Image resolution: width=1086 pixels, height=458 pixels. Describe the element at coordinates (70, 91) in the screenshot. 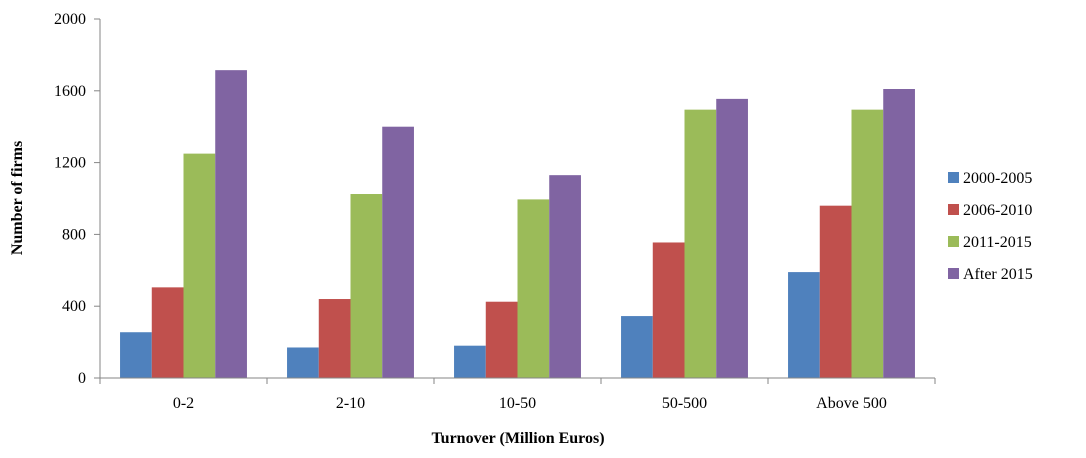

I see `y-tick-label: 1600` at that location.